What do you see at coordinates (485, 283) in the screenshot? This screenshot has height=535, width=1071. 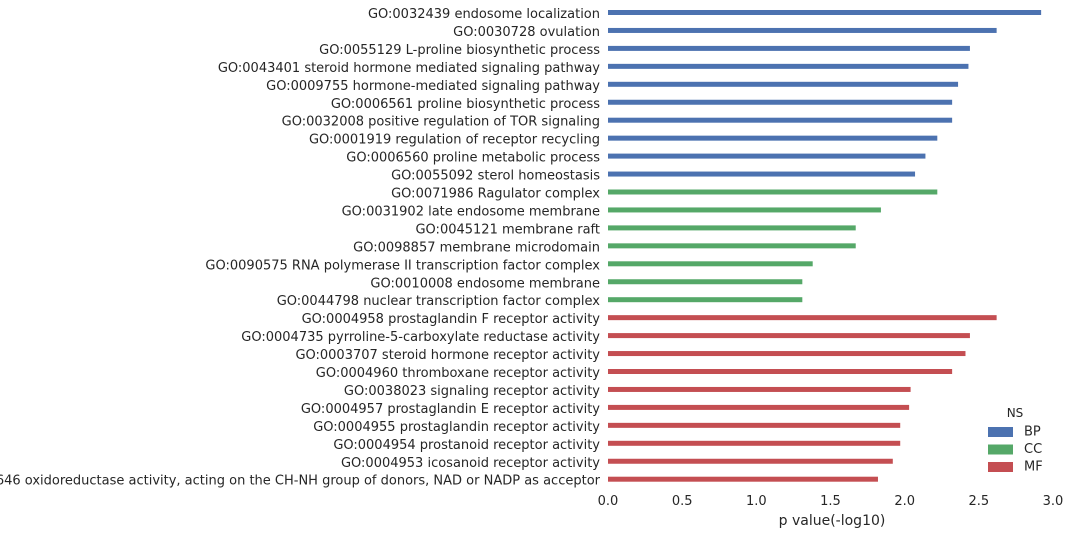 I see `category-label: GO:0010008 endosome membrane` at bounding box center [485, 283].